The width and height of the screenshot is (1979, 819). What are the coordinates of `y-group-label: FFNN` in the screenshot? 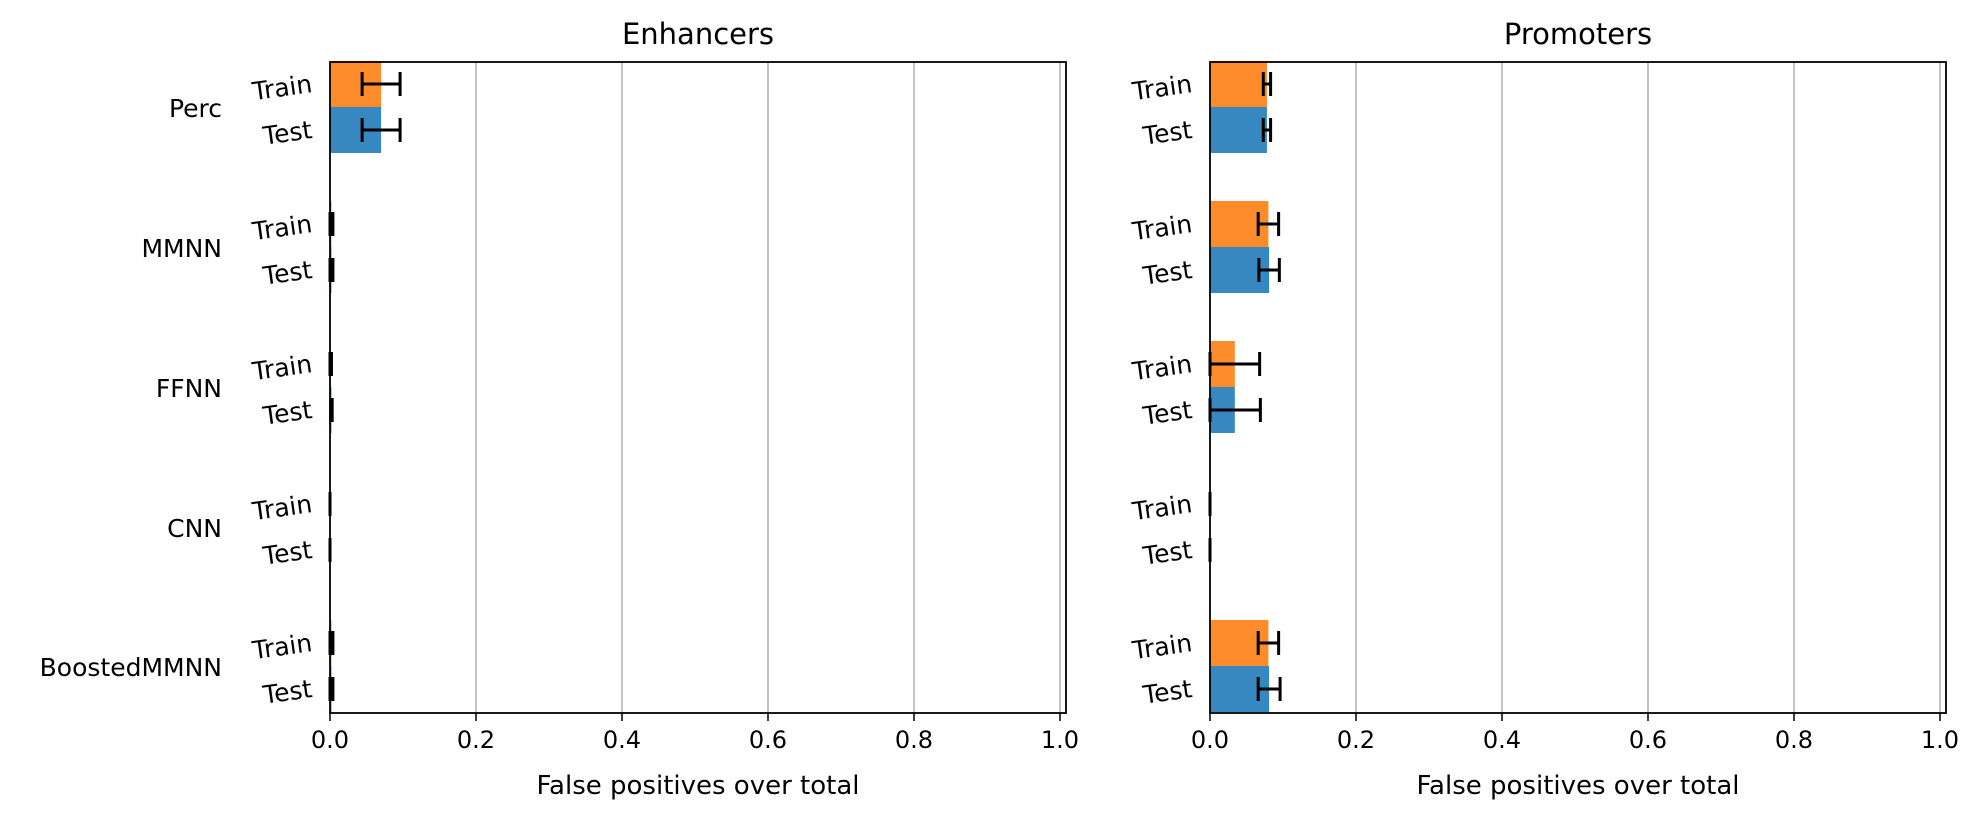 It's located at (189, 388).